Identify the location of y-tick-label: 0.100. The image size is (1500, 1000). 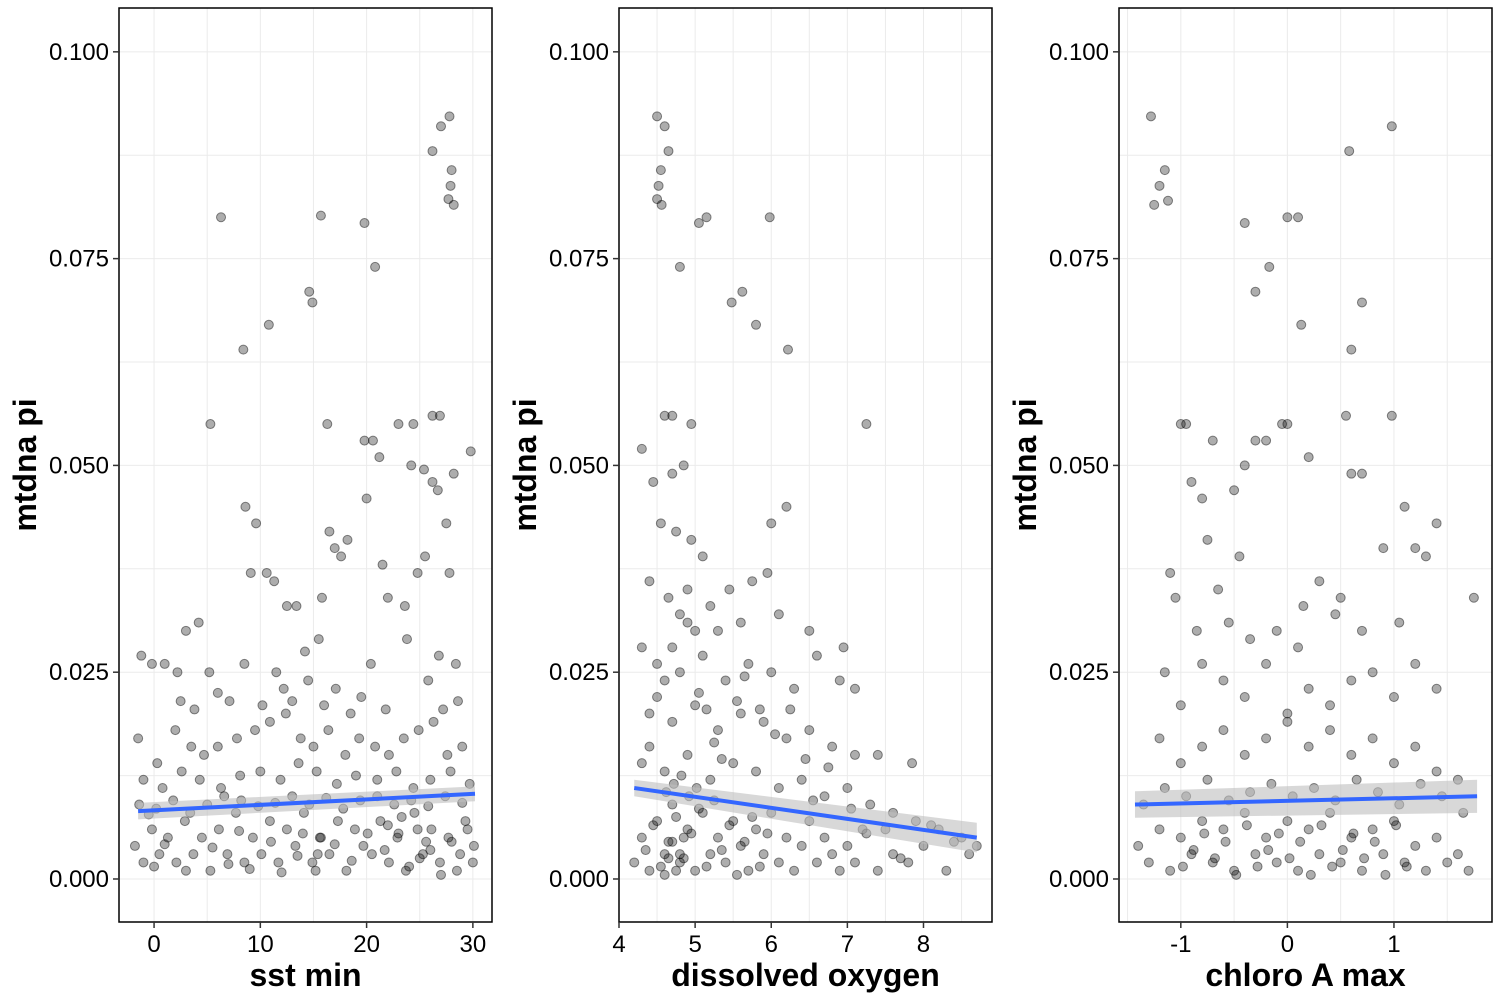
(579, 52).